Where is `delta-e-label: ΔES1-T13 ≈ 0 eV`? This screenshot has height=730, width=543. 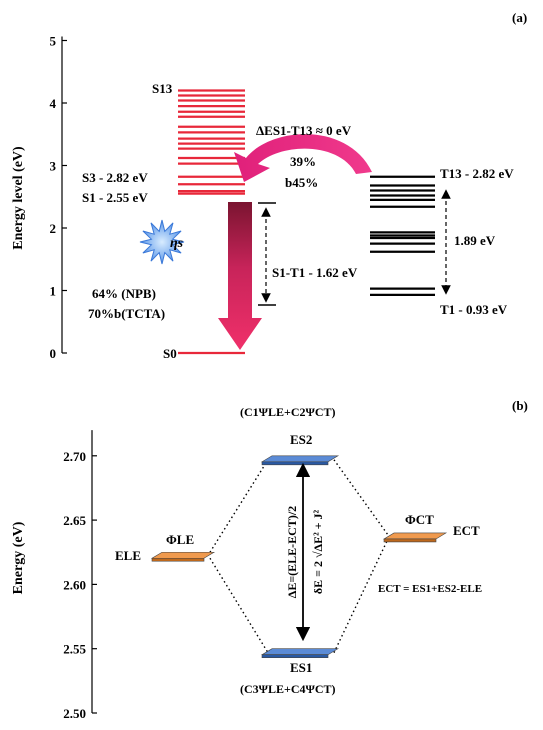
delta-e-label: ΔES1-T13 ≈ 0 eV is located at coordinates (304, 130).